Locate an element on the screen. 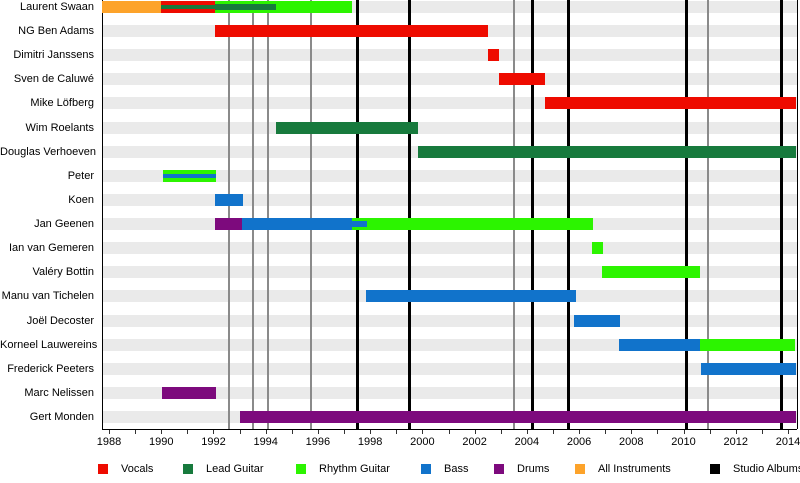 The width and height of the screenshot is (800, 483). member-label: Korneel Lauwereins is located at coordinates (49, 344).